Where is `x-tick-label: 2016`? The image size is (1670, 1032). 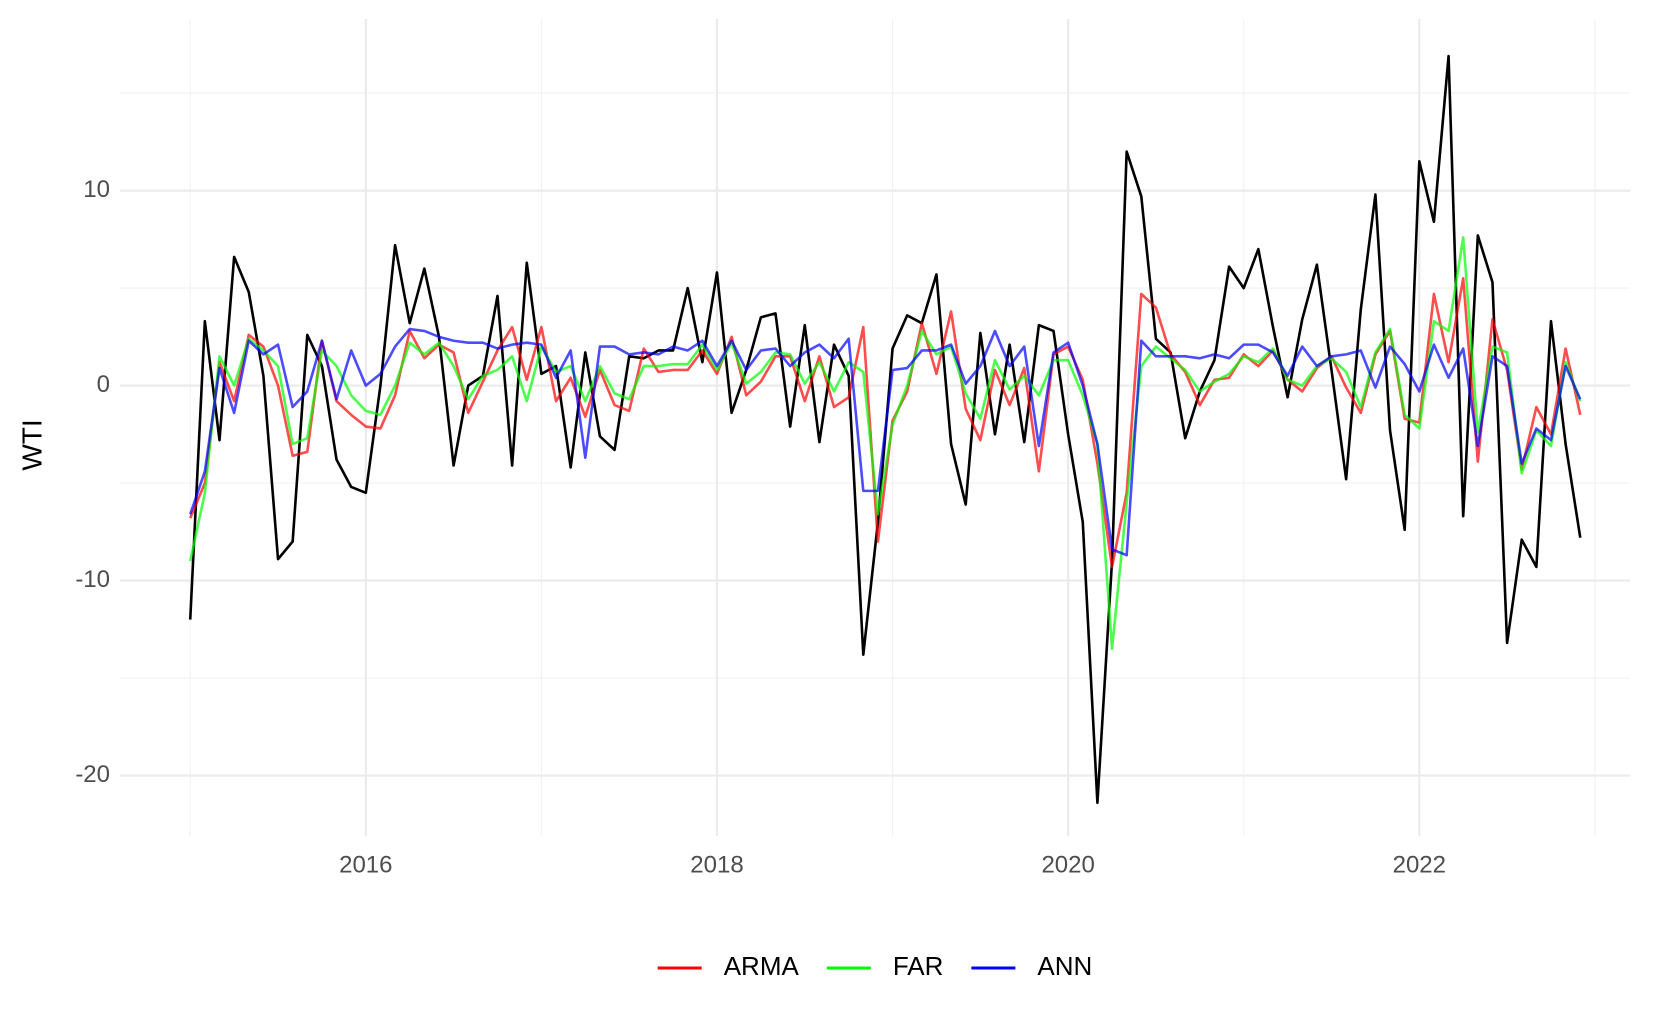
x-tick-label: 2016 is located at coordinates (365, 864).